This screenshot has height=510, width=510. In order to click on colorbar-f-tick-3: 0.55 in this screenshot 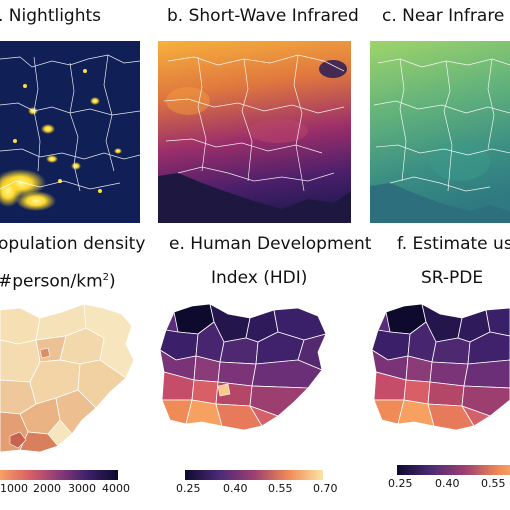, I will do `click(493, 483)`.